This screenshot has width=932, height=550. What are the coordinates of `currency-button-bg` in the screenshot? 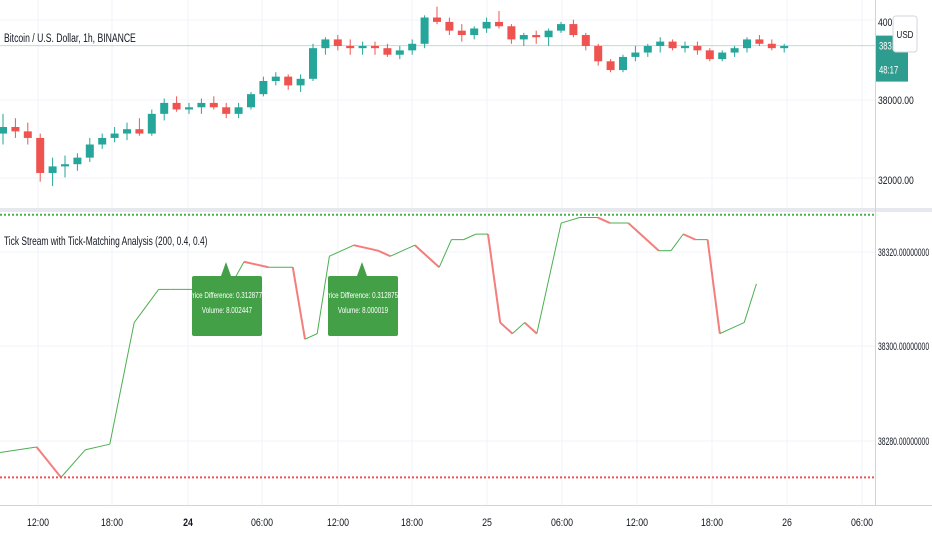 It's located at (905, 34).